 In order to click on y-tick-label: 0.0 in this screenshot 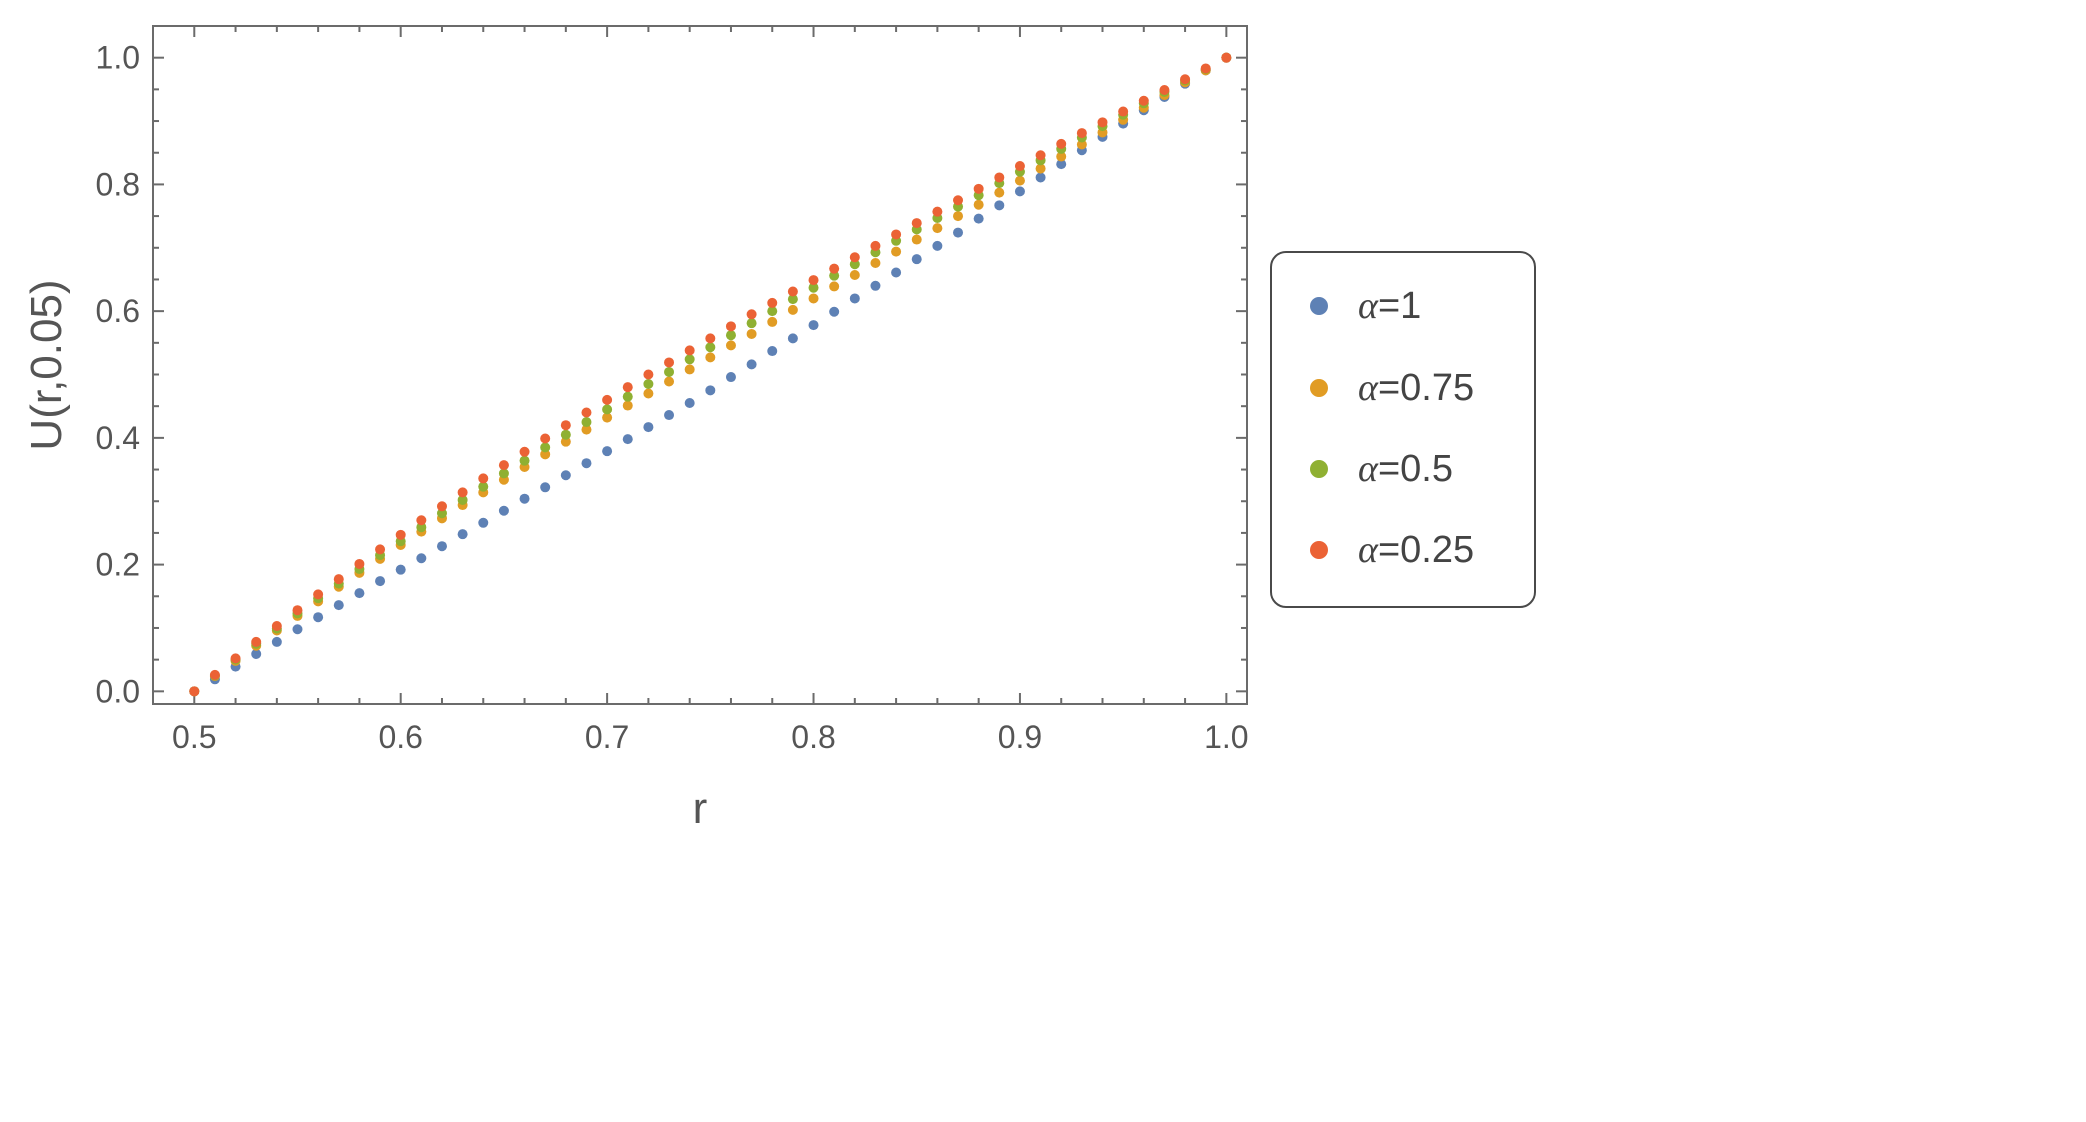, I will do `click(118, 691)`.